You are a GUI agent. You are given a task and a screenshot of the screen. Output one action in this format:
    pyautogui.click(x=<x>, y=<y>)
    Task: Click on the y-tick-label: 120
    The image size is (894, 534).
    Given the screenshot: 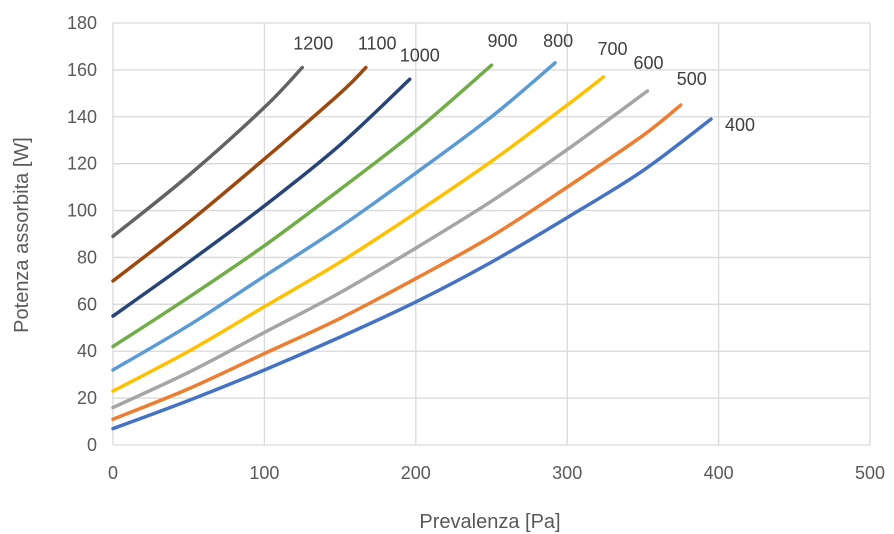 What is the action you would take?
    pyautogui.click(x=82, y=164)
    